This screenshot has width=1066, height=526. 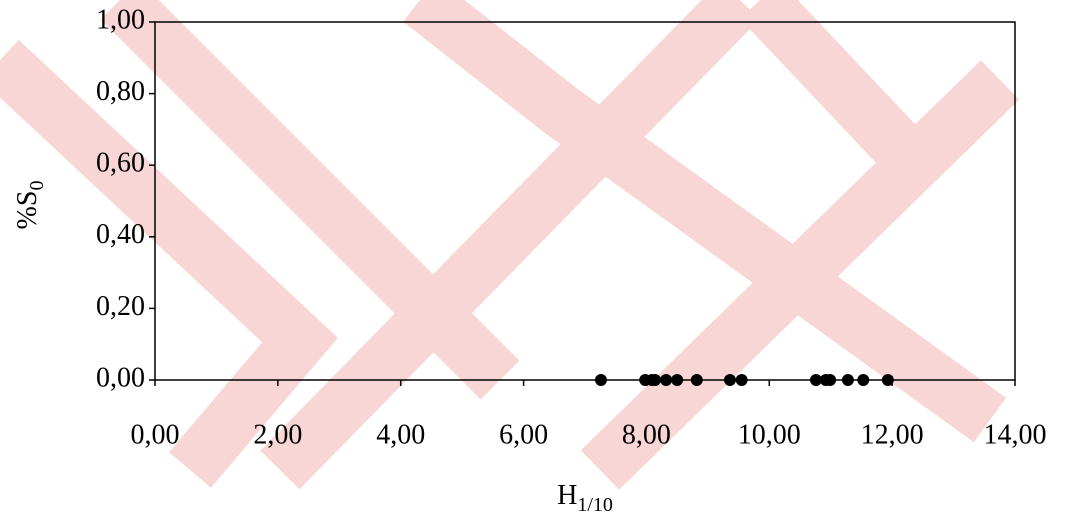 What do you see at coordinates (892, 434) in the screenshot?
I see `x-tick-label: 12,00` at bounding box center [892, 434].